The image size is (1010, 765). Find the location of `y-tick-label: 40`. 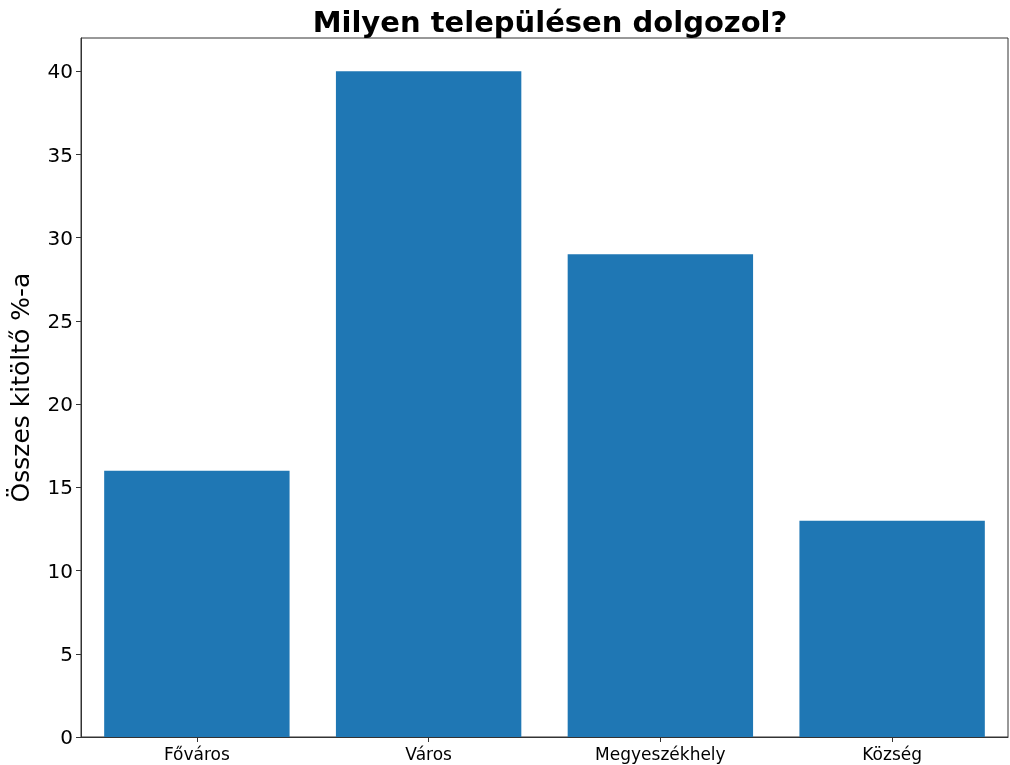

y-tick-label: 40 is located at coordinates (60, 71).